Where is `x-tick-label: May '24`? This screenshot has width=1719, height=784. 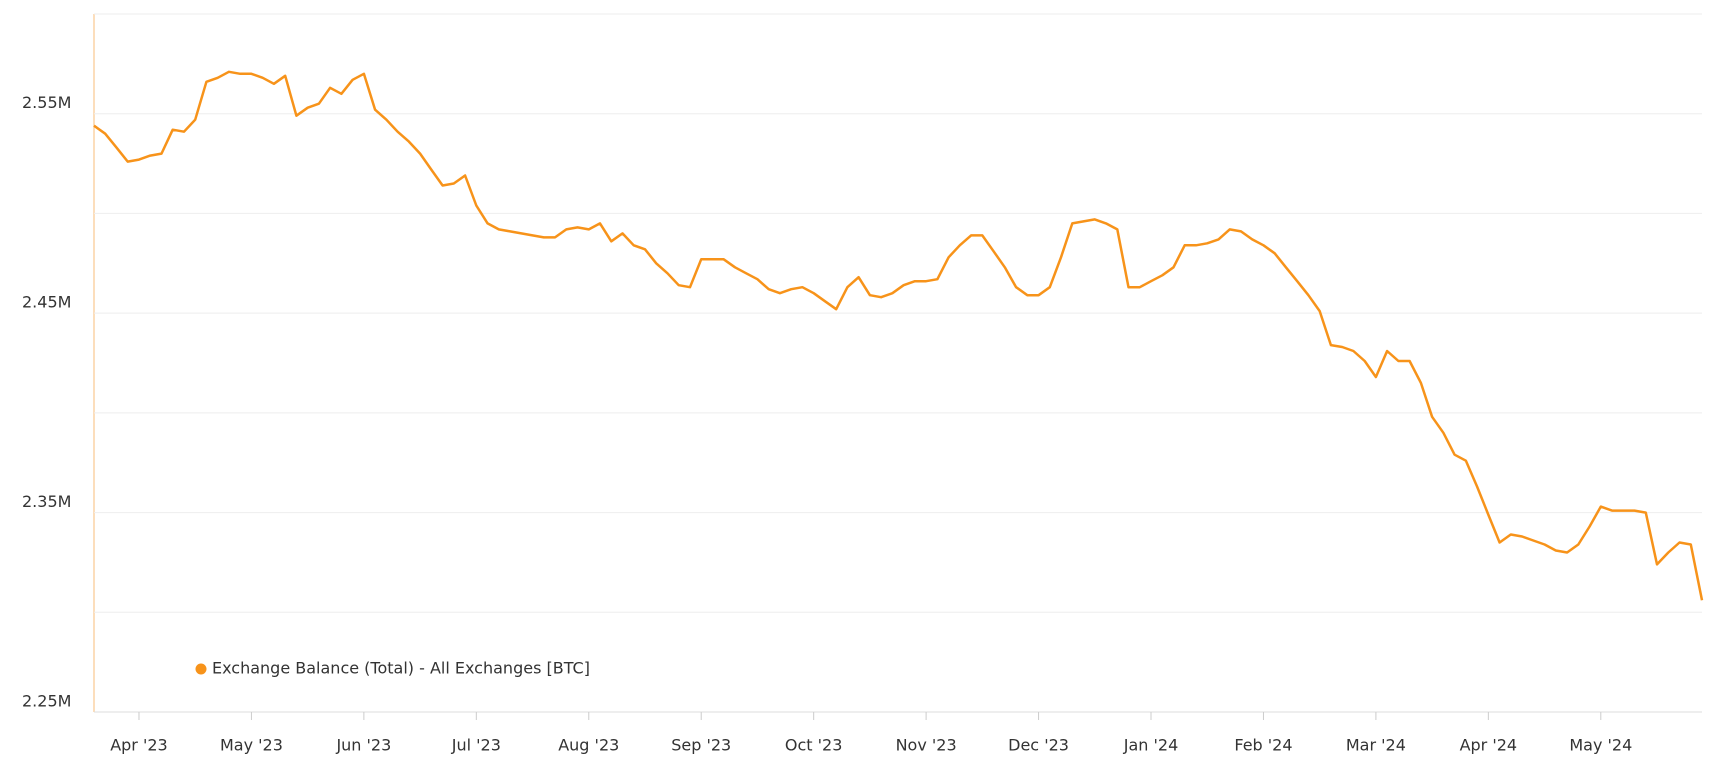 x-tick-label: May '24 is located at coordinates (1600, 745).